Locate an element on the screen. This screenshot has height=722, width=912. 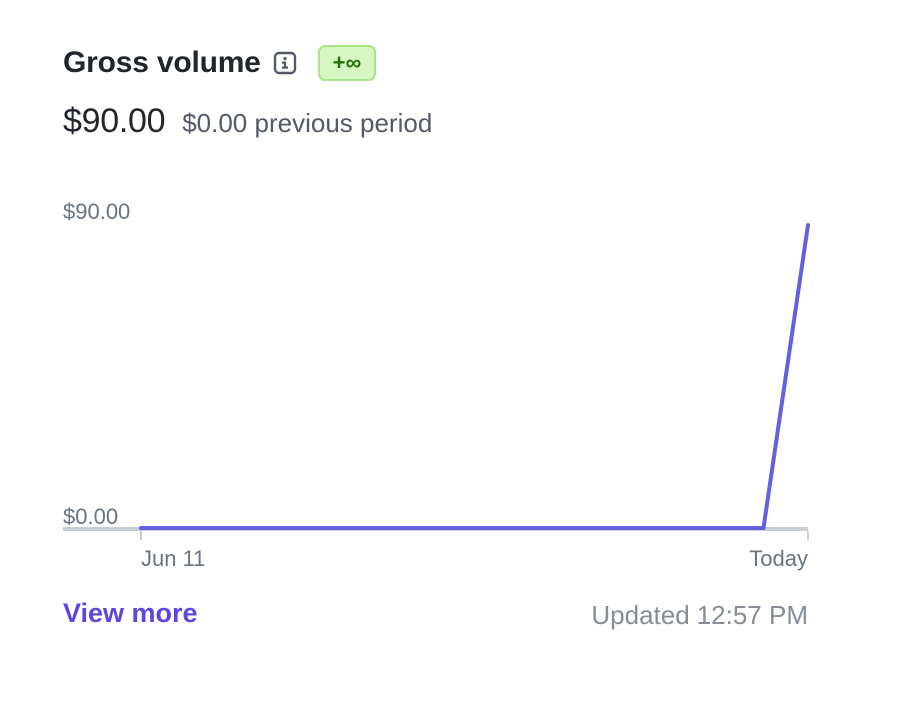
amount-row: $90.00 $0.00 previous period is located at coordinates (247, 121).